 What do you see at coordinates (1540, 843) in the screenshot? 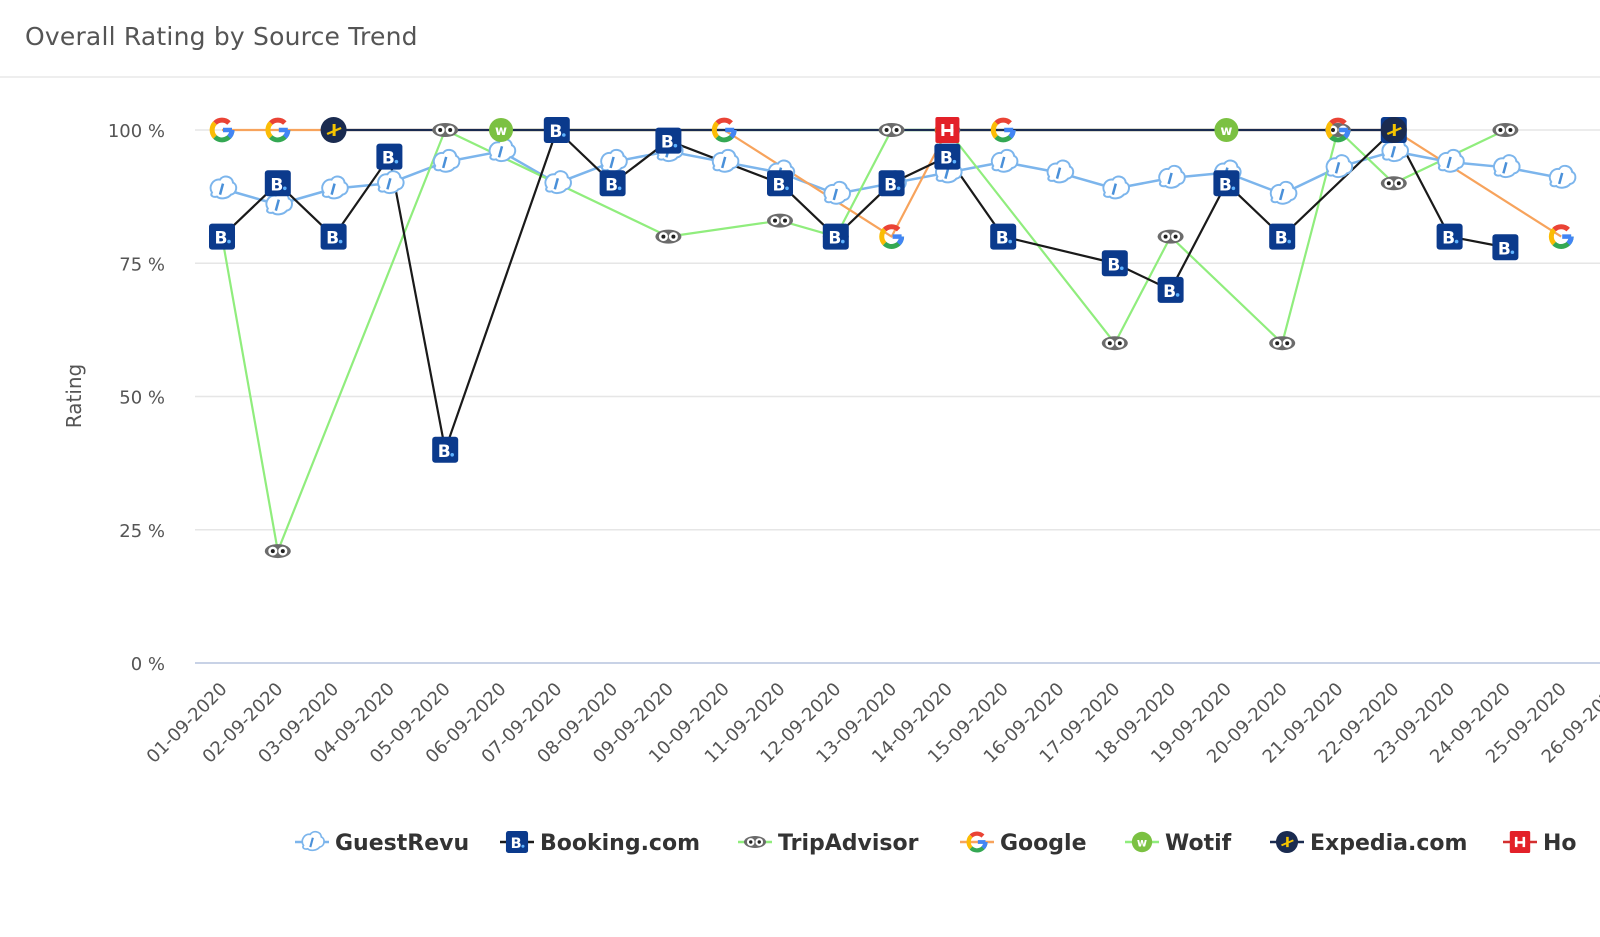
I see `legend-item: Ho` at bounding box center [1540, 843].